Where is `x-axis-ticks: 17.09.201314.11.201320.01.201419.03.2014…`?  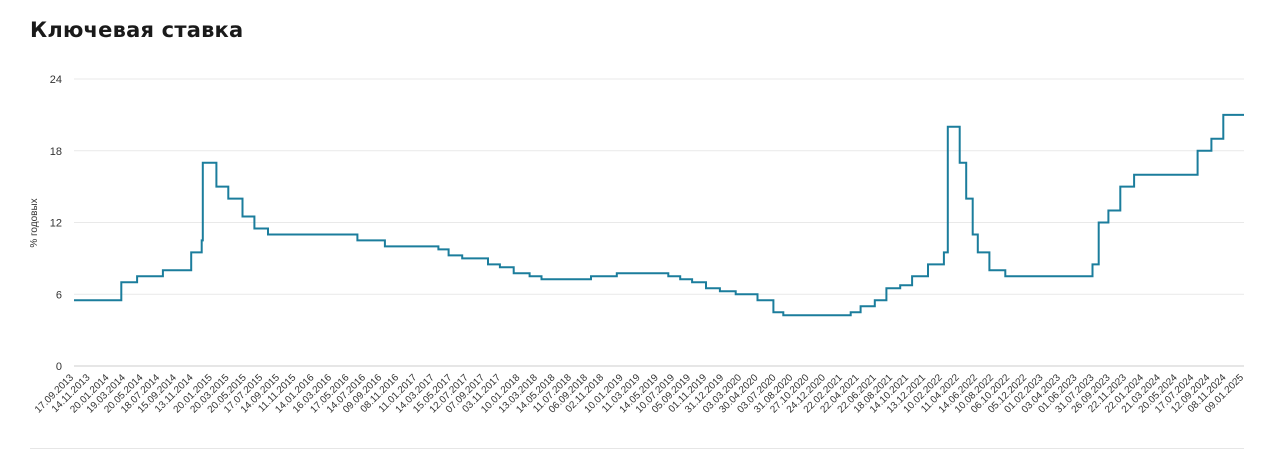
x-axis-ticks: 17.09.201314.11.201320.01.201419.03.2014… is located at coordinates (639, 393).